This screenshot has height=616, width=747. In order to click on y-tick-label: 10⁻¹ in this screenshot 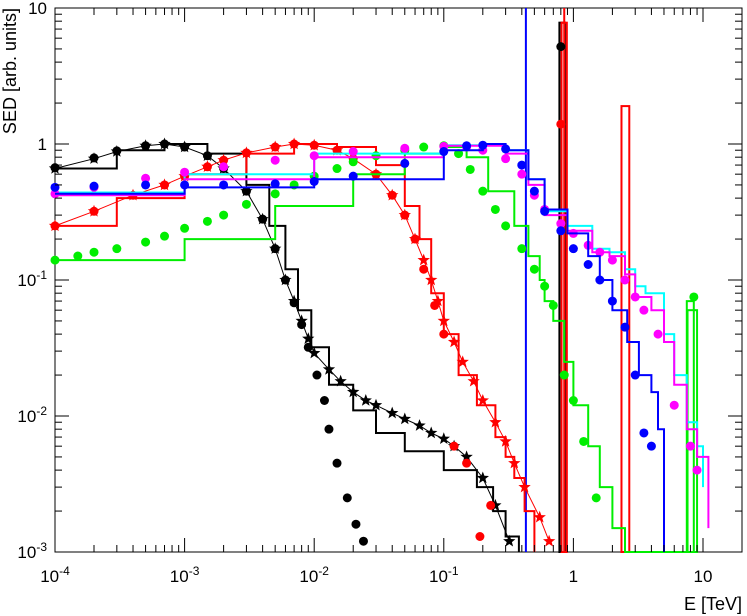, I will do `click(32, 279)`.